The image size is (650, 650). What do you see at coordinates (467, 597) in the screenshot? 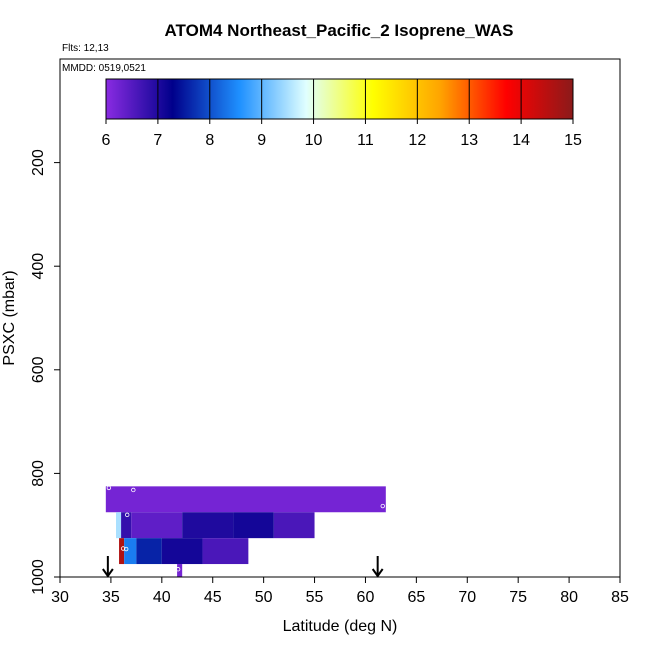
I see `x-tick-label: 70` at bounding box center [467, 597].